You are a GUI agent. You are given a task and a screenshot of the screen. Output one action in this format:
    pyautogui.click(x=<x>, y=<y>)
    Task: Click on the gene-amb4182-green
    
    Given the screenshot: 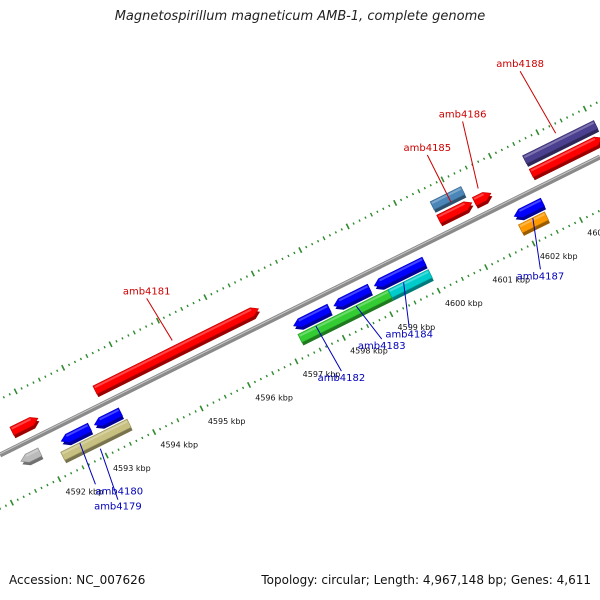 What is the action you would take?
    pyautogui.click(x=345, y=317)
    